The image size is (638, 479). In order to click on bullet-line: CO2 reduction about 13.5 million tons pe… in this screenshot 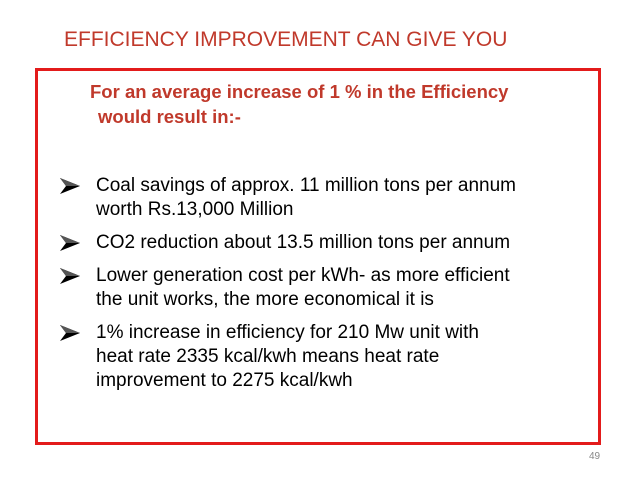, I will do `click(303, 242)`.